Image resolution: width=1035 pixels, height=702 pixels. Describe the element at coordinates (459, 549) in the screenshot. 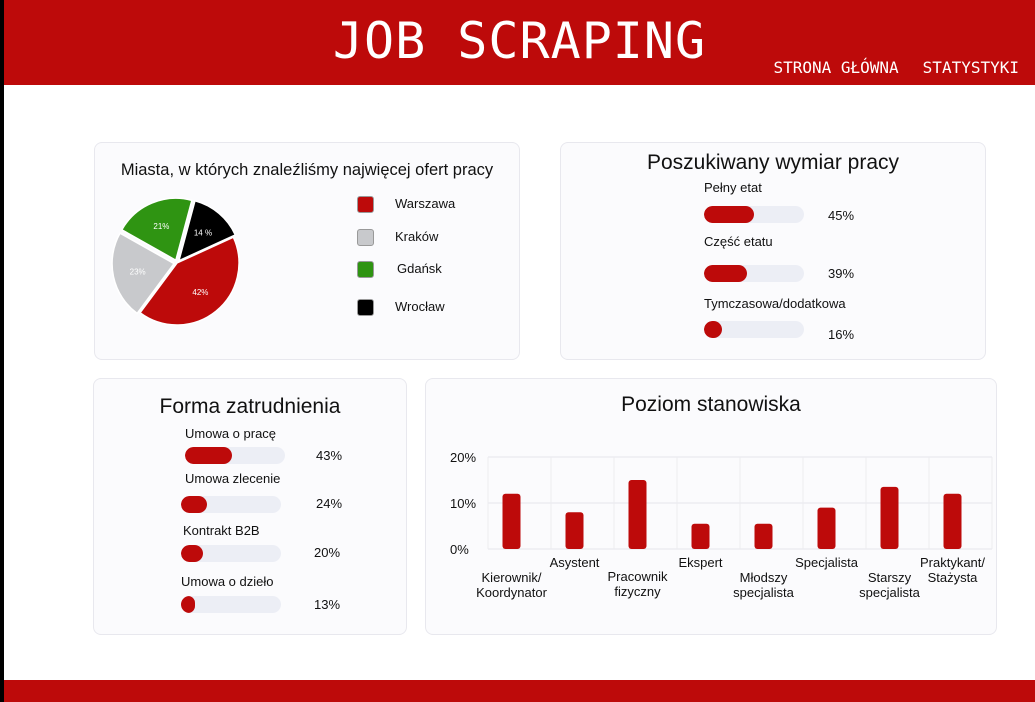

I see `y-tick-label: 0%` at that location.